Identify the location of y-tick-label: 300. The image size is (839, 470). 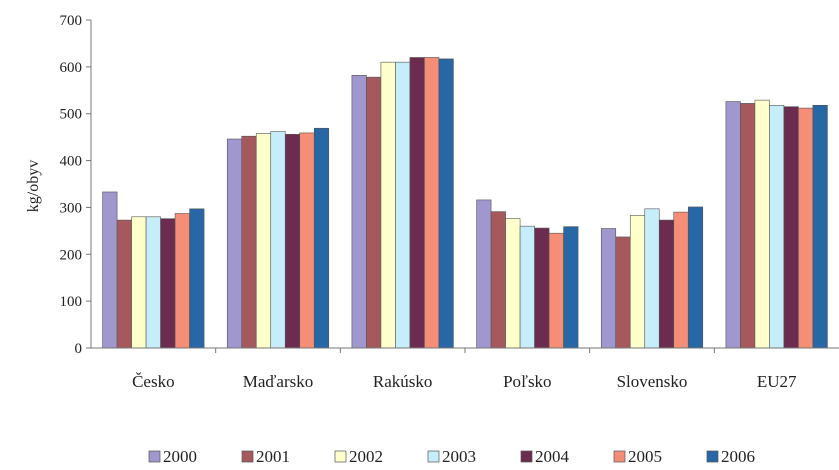
(71, 208).